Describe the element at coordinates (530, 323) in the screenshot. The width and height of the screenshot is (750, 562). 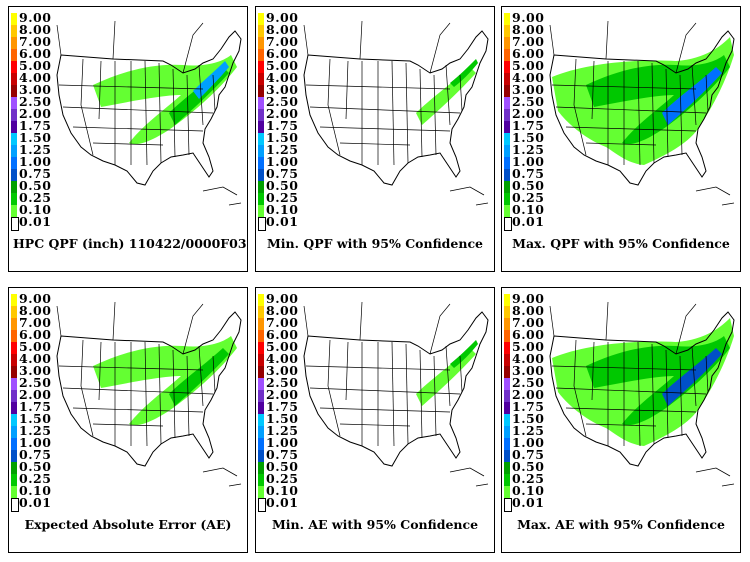
I see `legend-row: 7.00` at that location.